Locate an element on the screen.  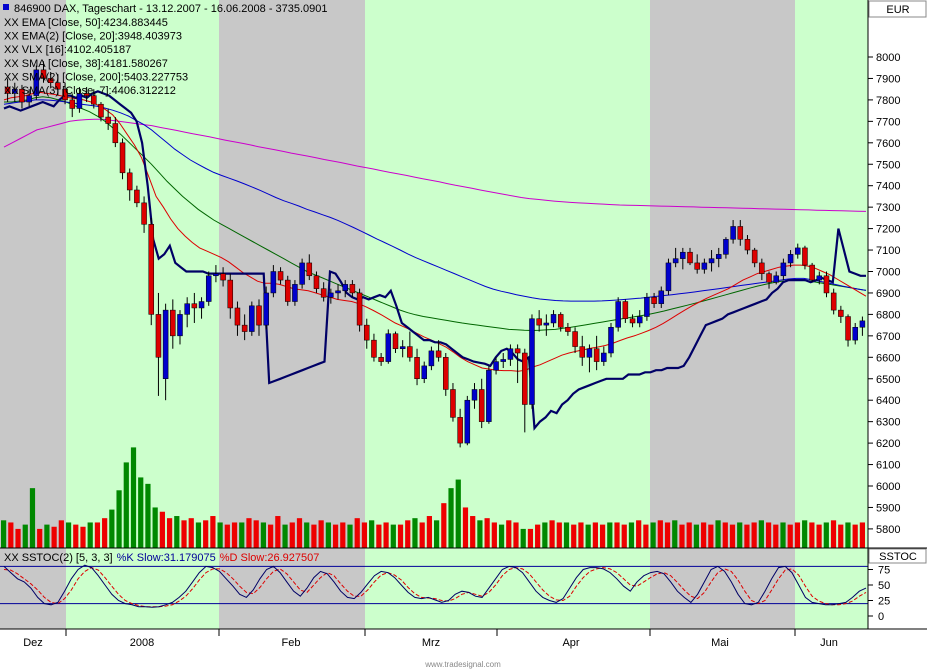
stoch-tick-label: 50 is located at coordinates (884, 586).